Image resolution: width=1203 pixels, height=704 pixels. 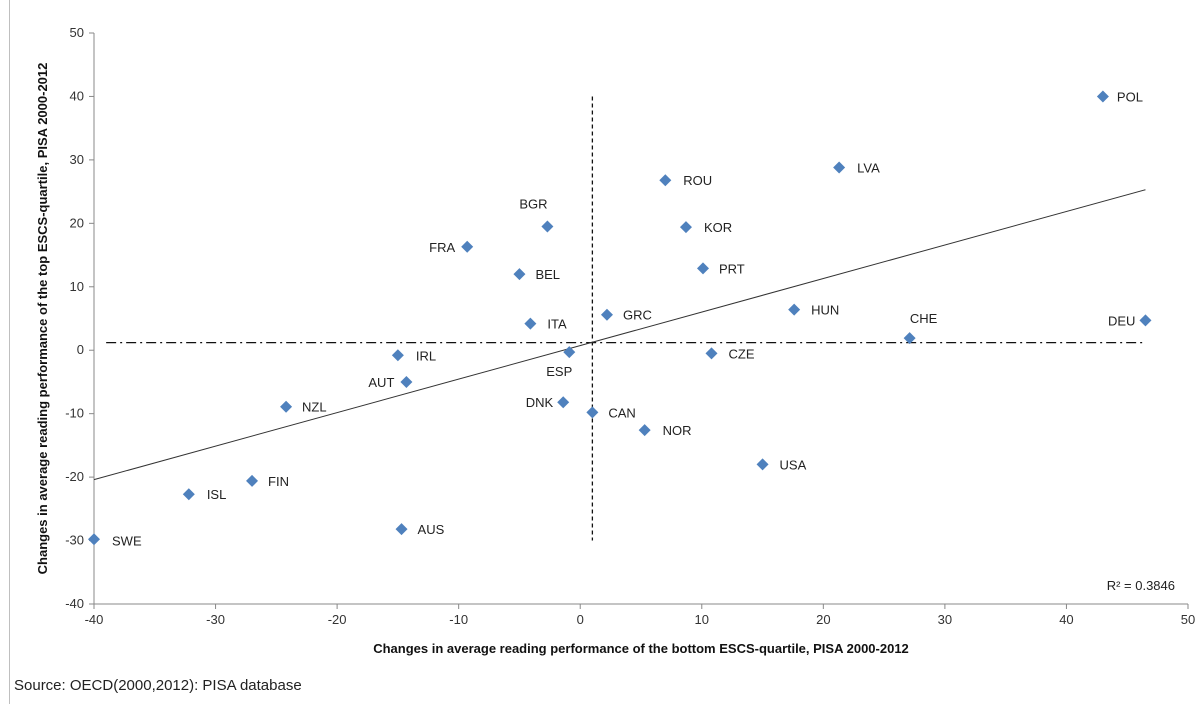 What do you see at coordinates (606, 314) in the screenshot?
I see `data-point-grc` at bounding box center [606, 314].